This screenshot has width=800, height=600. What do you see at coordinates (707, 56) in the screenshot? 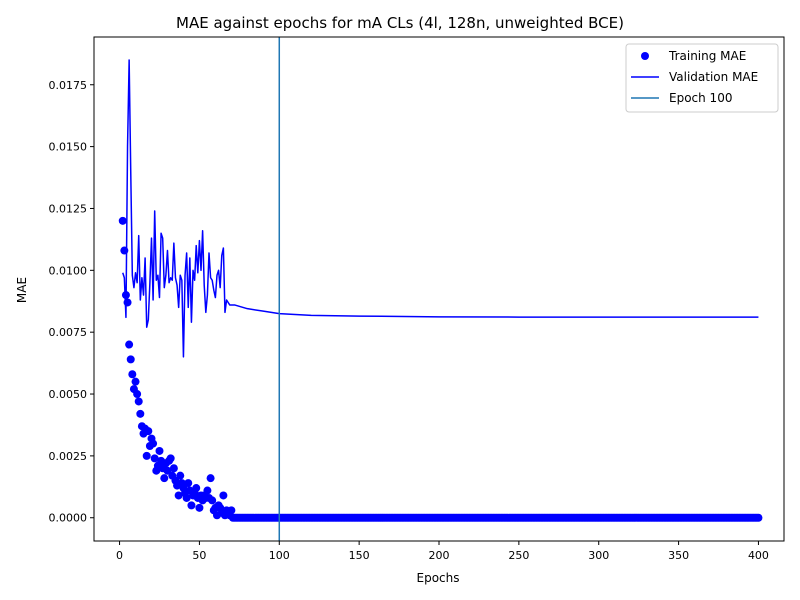
I see `legend-label: Training MAE` at bounding box center [707, 56].